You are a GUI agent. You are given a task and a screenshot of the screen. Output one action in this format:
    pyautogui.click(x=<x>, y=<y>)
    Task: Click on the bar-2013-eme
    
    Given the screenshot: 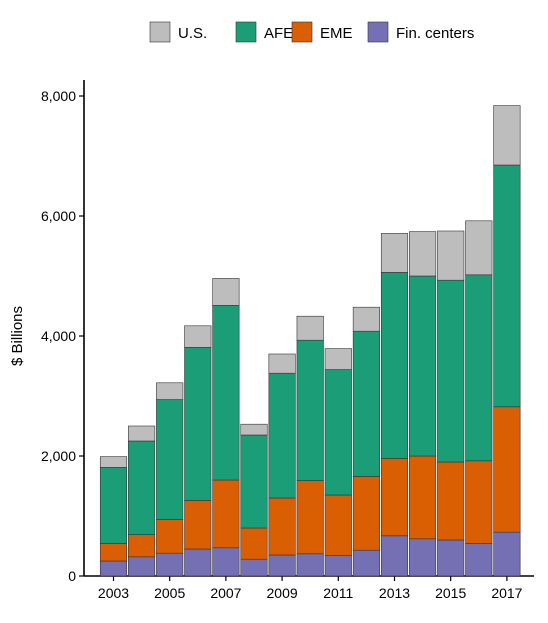 What is the action you would take?
    pyautogui.click(x=394, y=497)
    